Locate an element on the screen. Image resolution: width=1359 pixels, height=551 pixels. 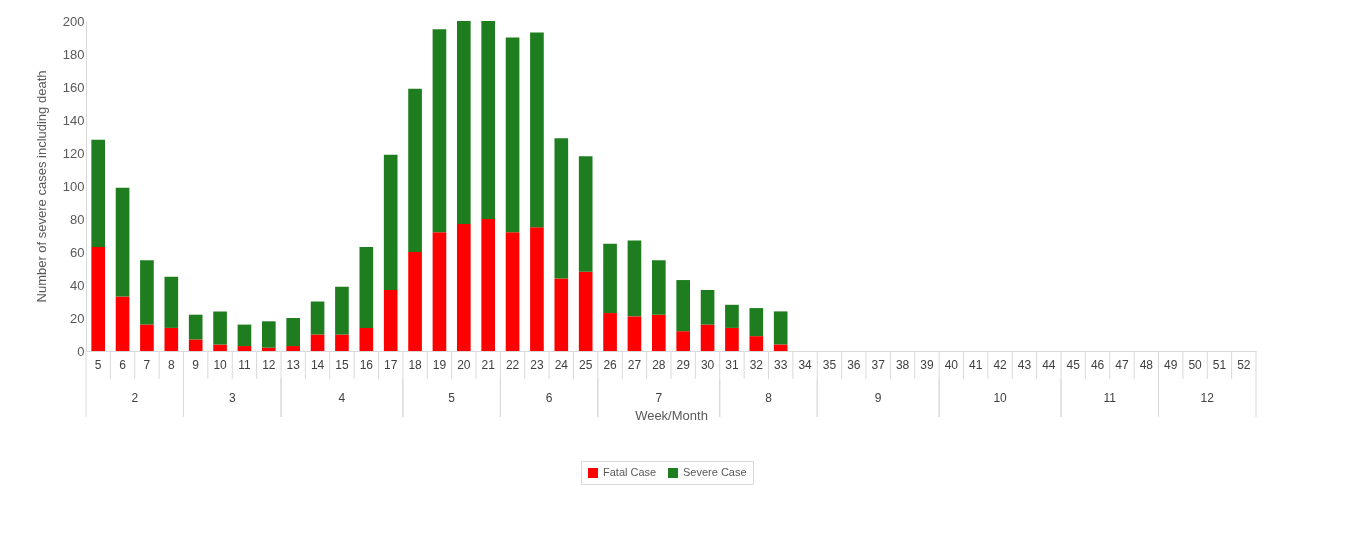
x-tick-label: 17 is located at coordinates (391, 365).